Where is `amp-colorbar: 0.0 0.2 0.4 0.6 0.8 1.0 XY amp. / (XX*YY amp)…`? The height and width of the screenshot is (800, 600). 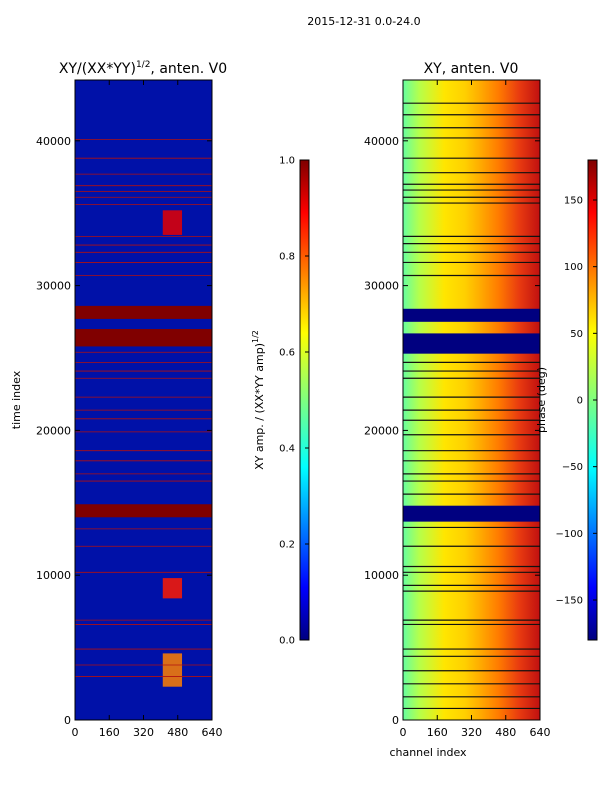 amp-colorbar: 0.0 0.2 0.4 0.6 0.8 1.0 XY amp. / (XX*YY amp)… is located at coordinates (280, 401).